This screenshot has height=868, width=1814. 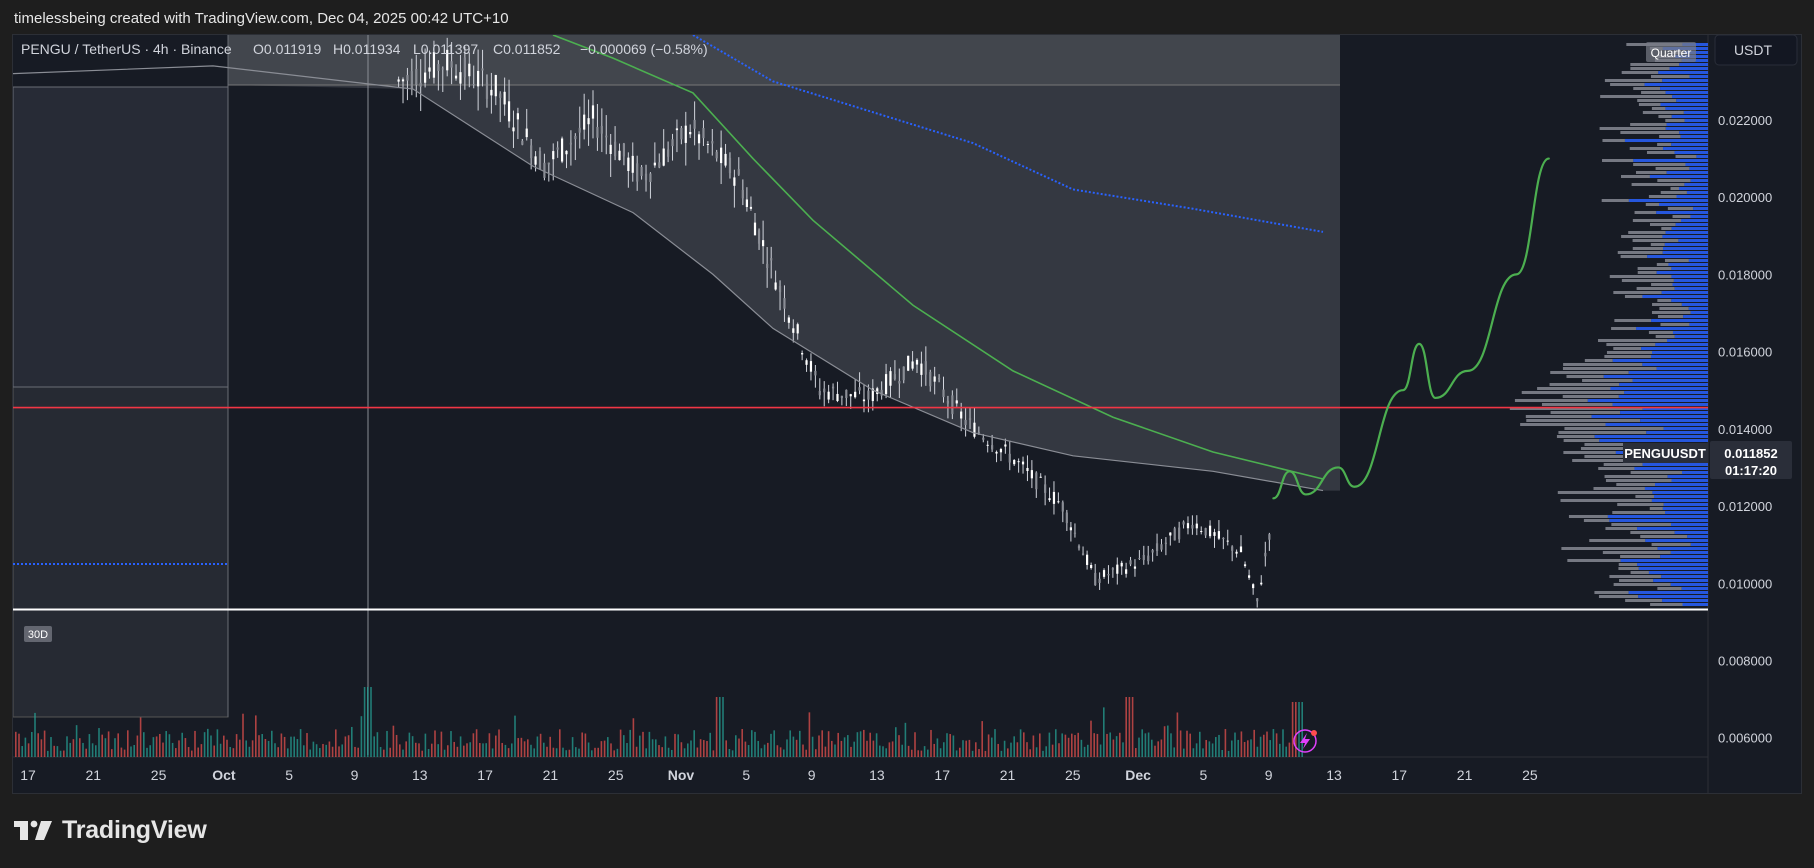 What do you see at coordinates (1745, 274) in the screenshot?
I see `price-tick-label: 0.018000` at bounding box center [1745, 274].